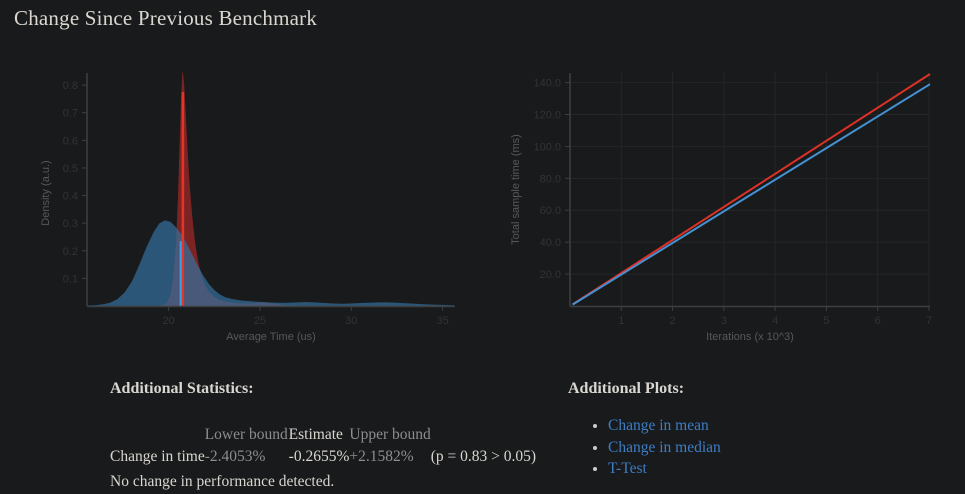 The image size is (965, 494). Describe the element at coordinates (182, 388) in the screenshot. I see `additional-statistics-heading: Additional Statistics:` at that location.